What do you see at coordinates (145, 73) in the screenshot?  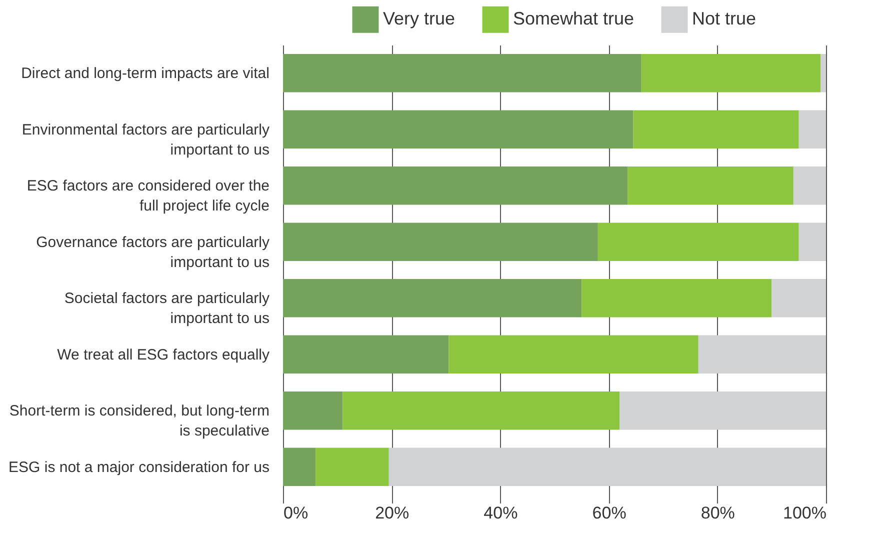 I see `y-tick-label: Direct and long-term impacts are vital` at bounding box center [145, 73].